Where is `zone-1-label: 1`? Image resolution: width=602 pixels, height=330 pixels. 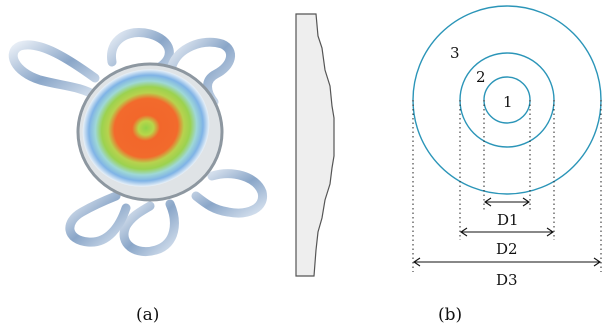 zone-1-label: 1 is located at coordinates (508, 102).